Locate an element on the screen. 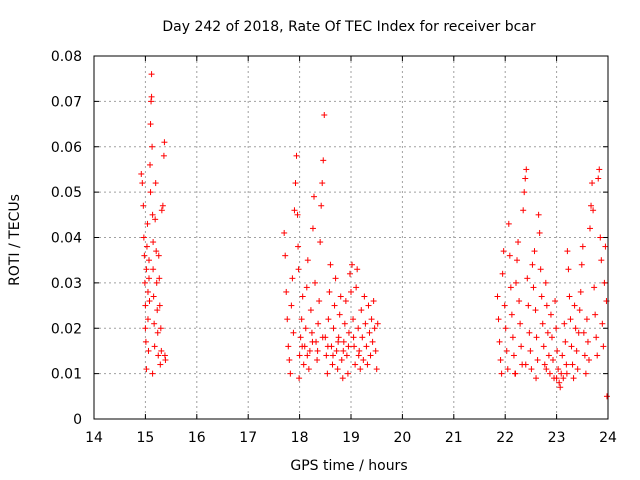 The image size is (640, 480). y-tick-label: 0.03 is located at coordinates (66, 284).